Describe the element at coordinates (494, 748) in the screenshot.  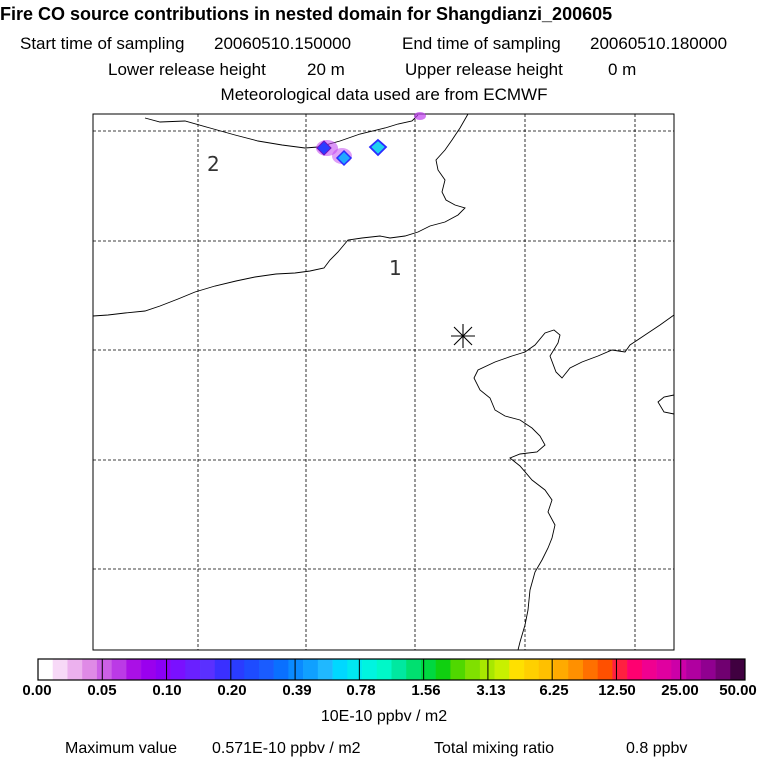
I see `total-mixing-label: Total mixing ratio` at that location.